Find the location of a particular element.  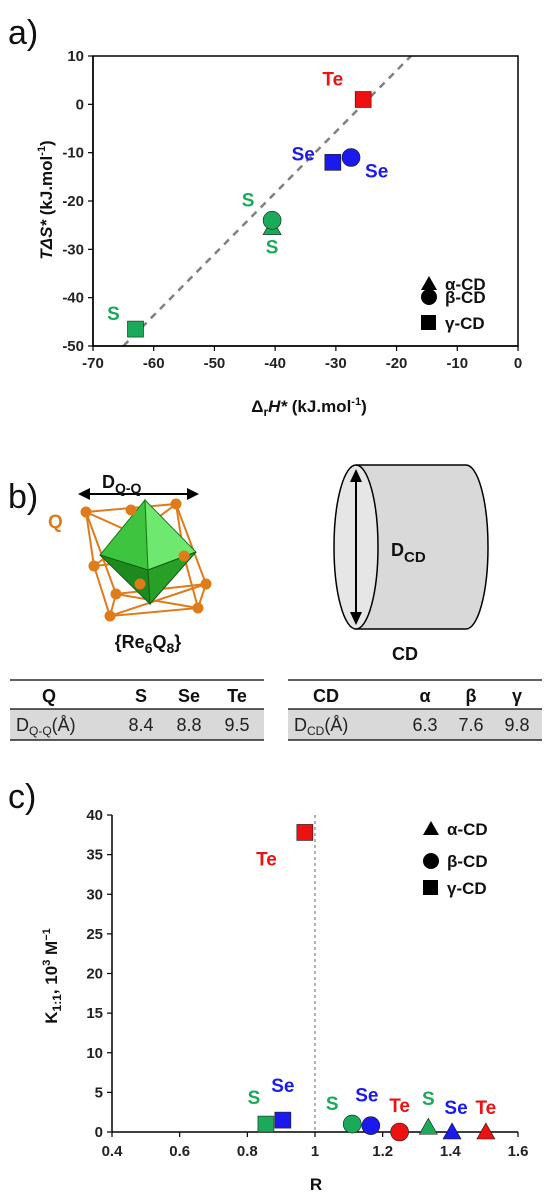

chart-c-y-tick-label: 10 is located at coordinates (94, 1053).